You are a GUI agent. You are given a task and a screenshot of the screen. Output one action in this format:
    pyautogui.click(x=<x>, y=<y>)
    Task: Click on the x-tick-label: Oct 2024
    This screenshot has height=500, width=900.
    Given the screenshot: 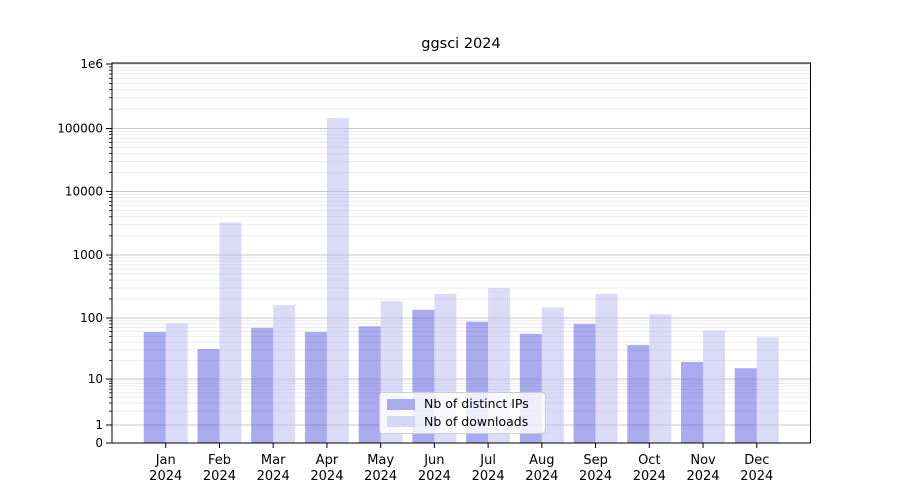 What is the action you would take?
    pyautogui.click(x=649, y=468)
    